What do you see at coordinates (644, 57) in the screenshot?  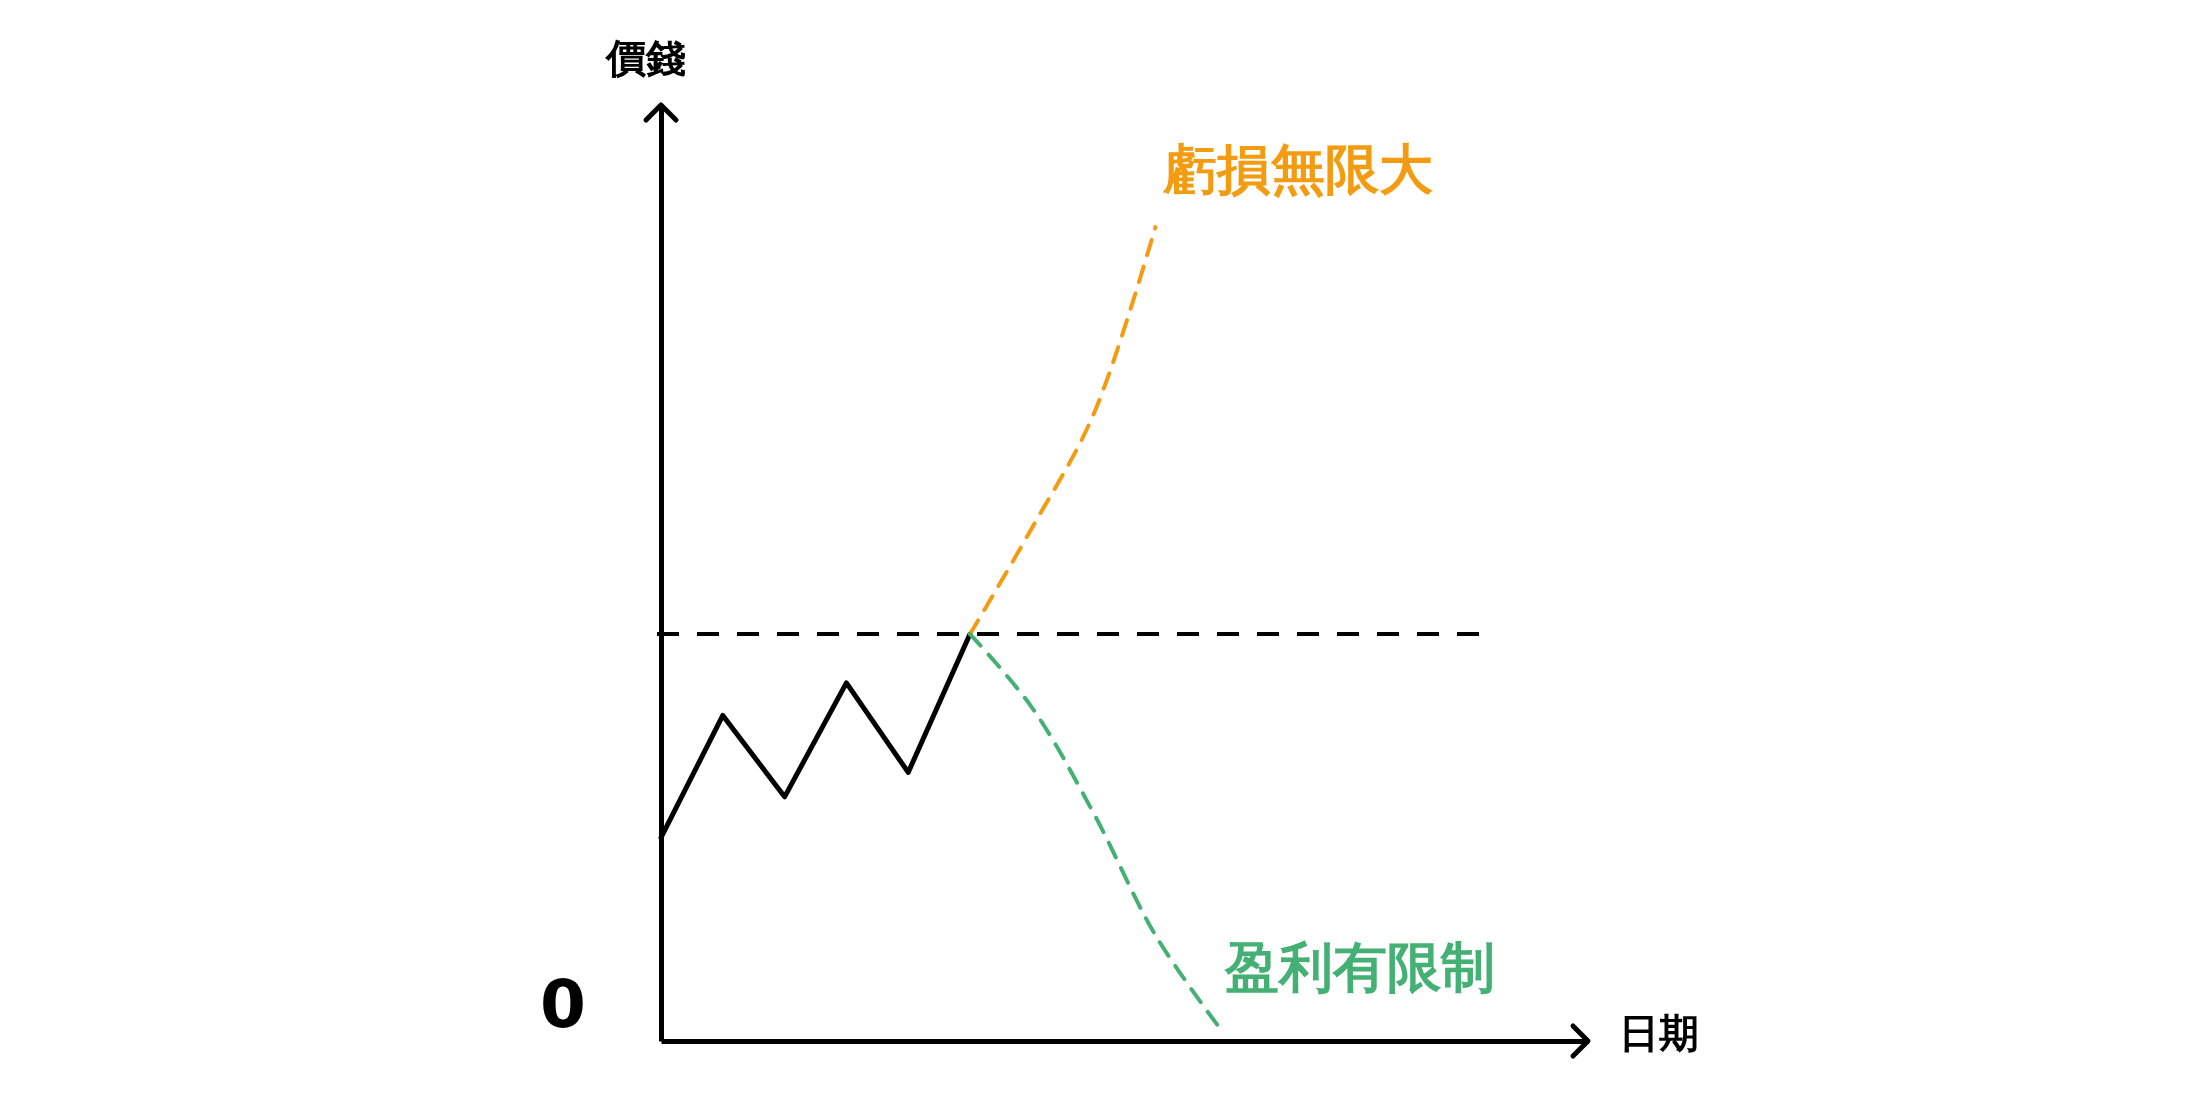 I see `y-axis-title: 價錢` at bounding box center [644, 57].